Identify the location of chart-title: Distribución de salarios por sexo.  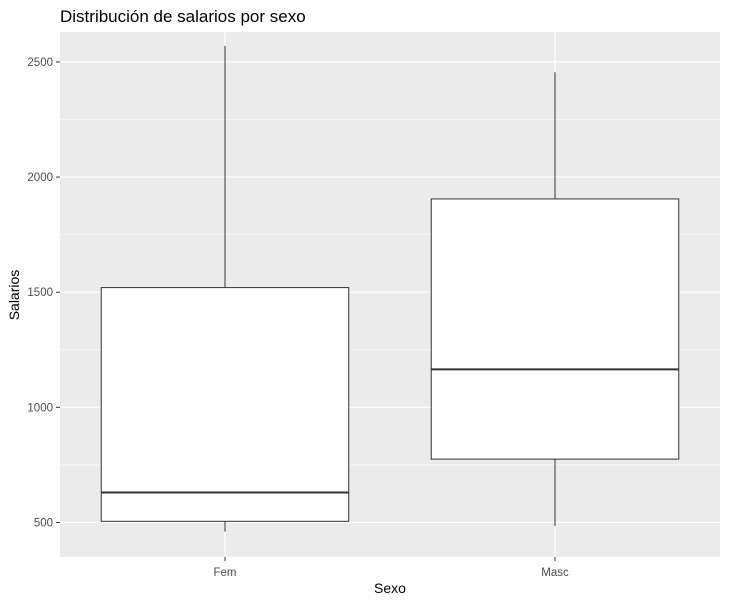
(183, 16).